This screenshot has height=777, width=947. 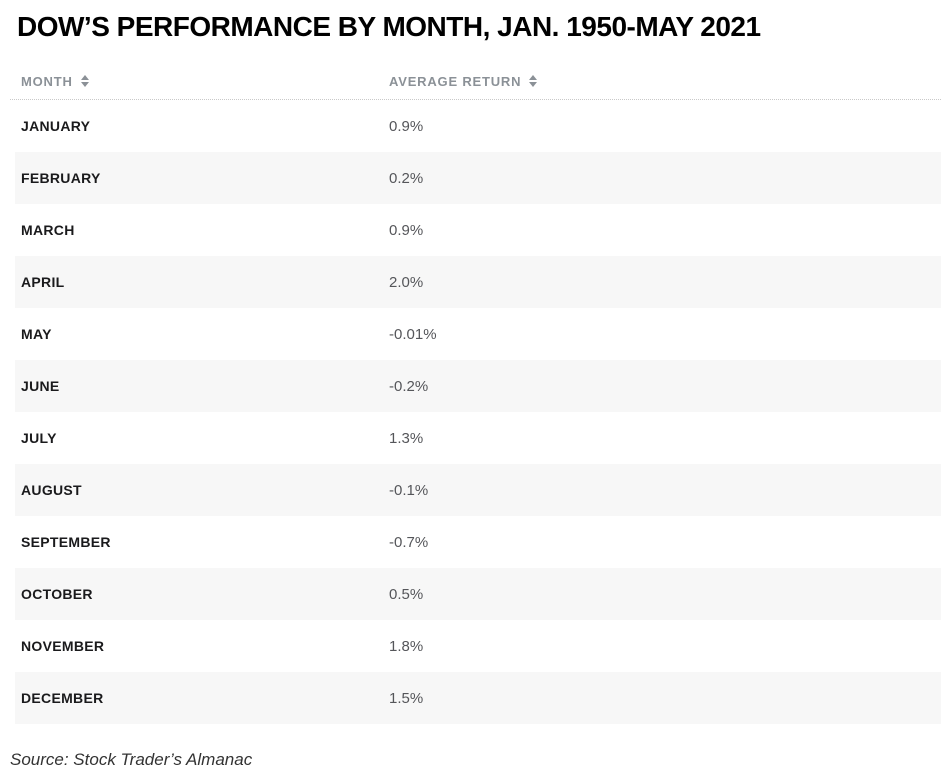 What do you see at coordinates (406, 646) in the screenshot?
I see `return-cell: 1.8%` at bounding box center [406, 646].